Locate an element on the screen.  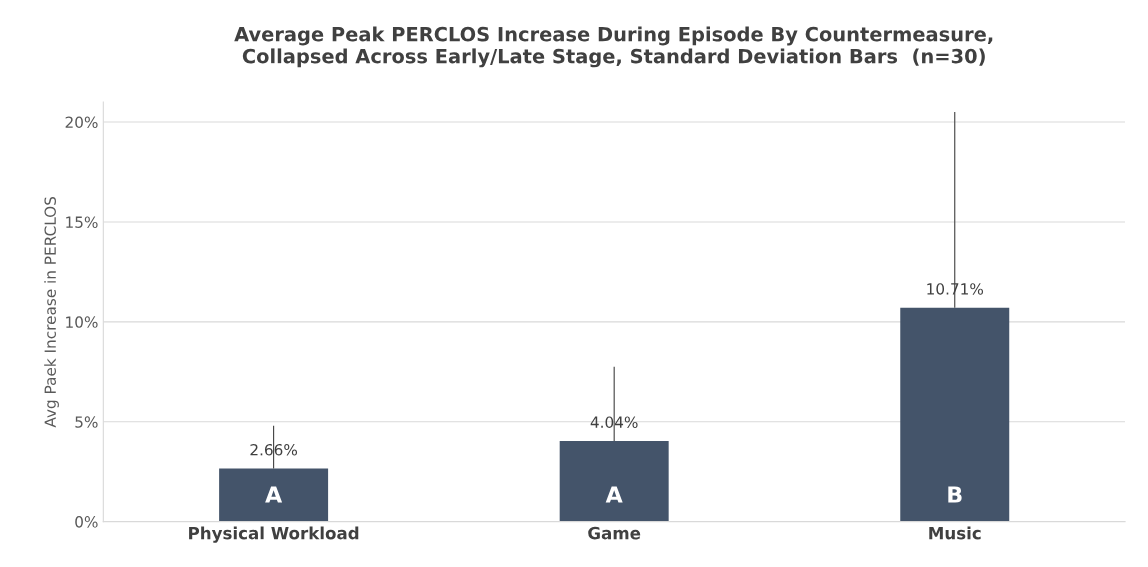
x-tick-label: Music is located at coordinates (955, 533).